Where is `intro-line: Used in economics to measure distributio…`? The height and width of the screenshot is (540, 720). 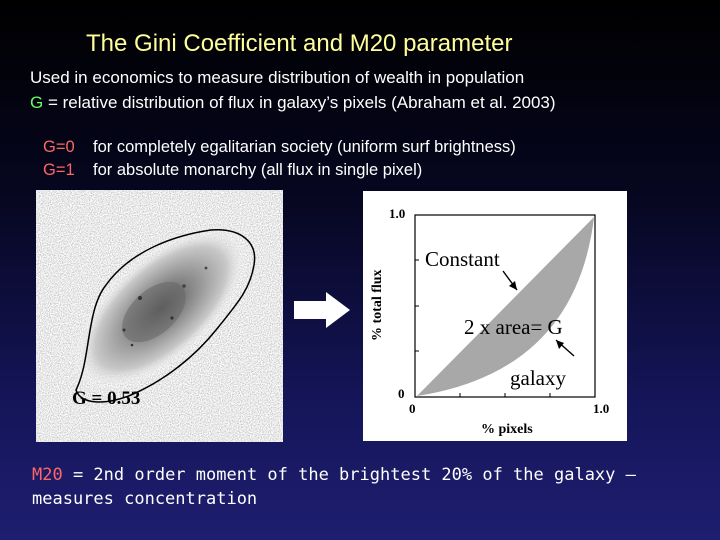 intro-line: Used in economics to measure distributio… is located at coordinates (277, 77).